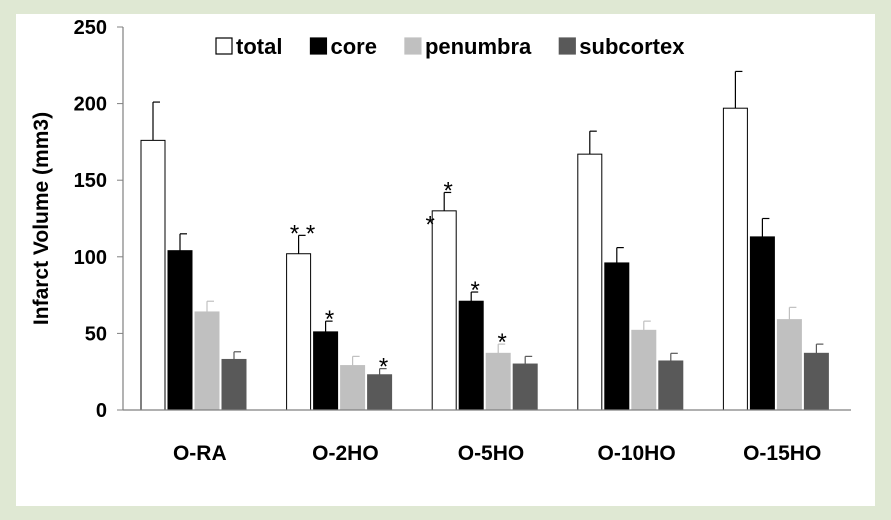 This screenshot has height=520, width=891. What do you see at coordinates (180, 330) in the screenshot?
I see `bar-core-o-ra` at bounding box center [180, 330].